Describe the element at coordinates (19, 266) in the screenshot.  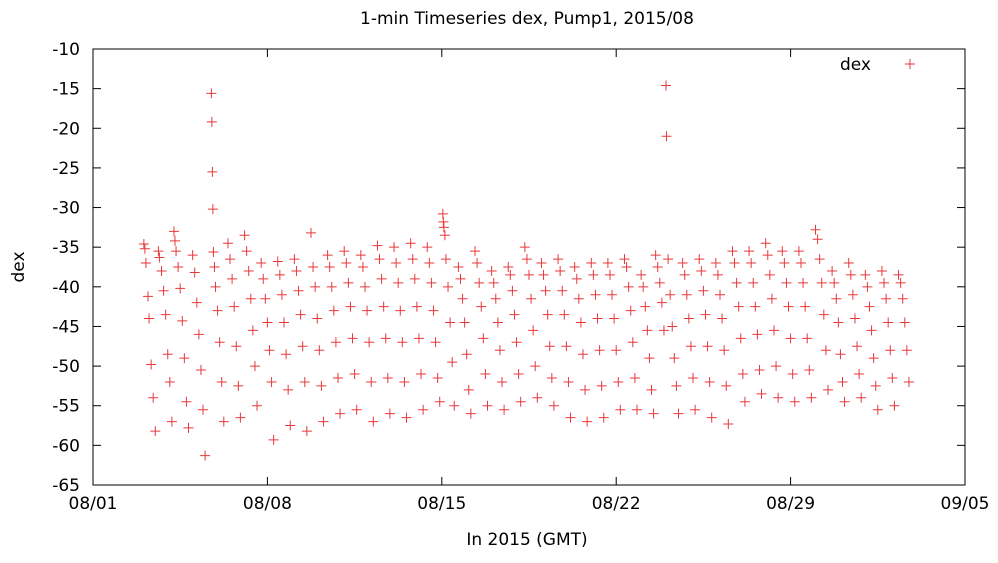
I see `y-axis-label: dex` at that location.